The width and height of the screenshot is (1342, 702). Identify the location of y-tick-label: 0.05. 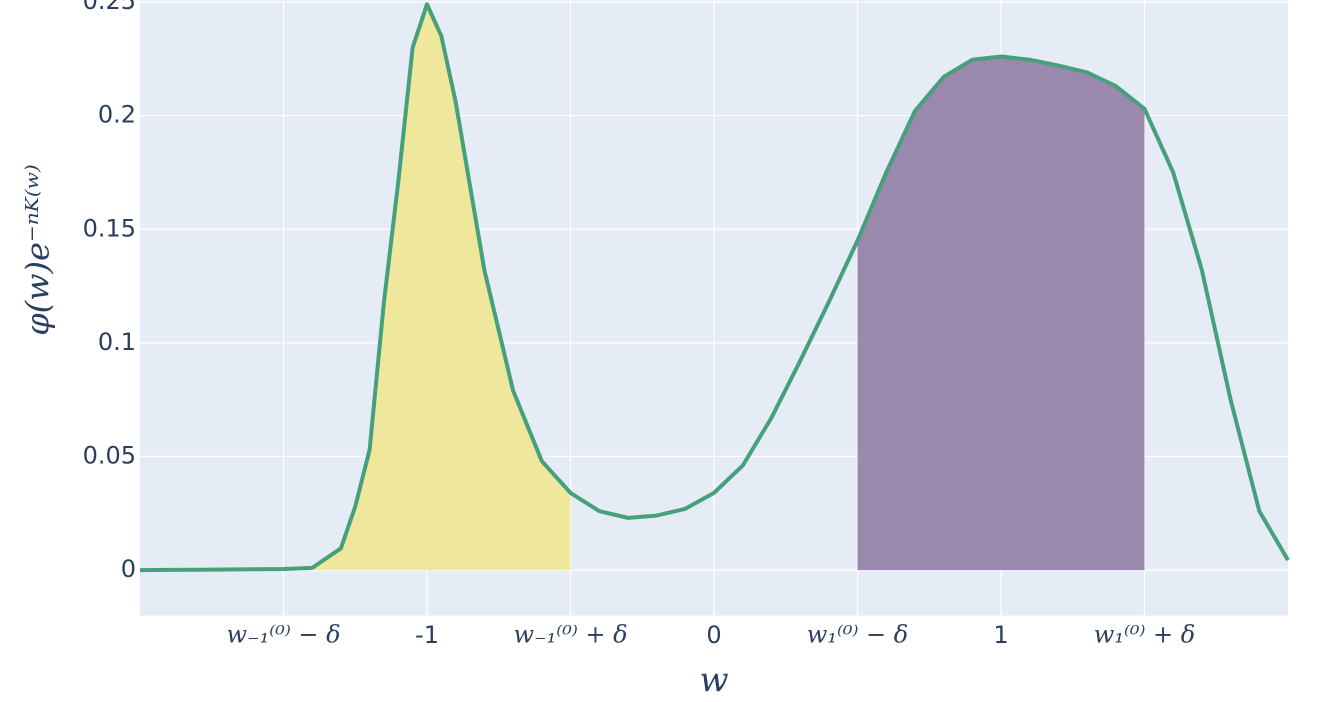
(109, 456).